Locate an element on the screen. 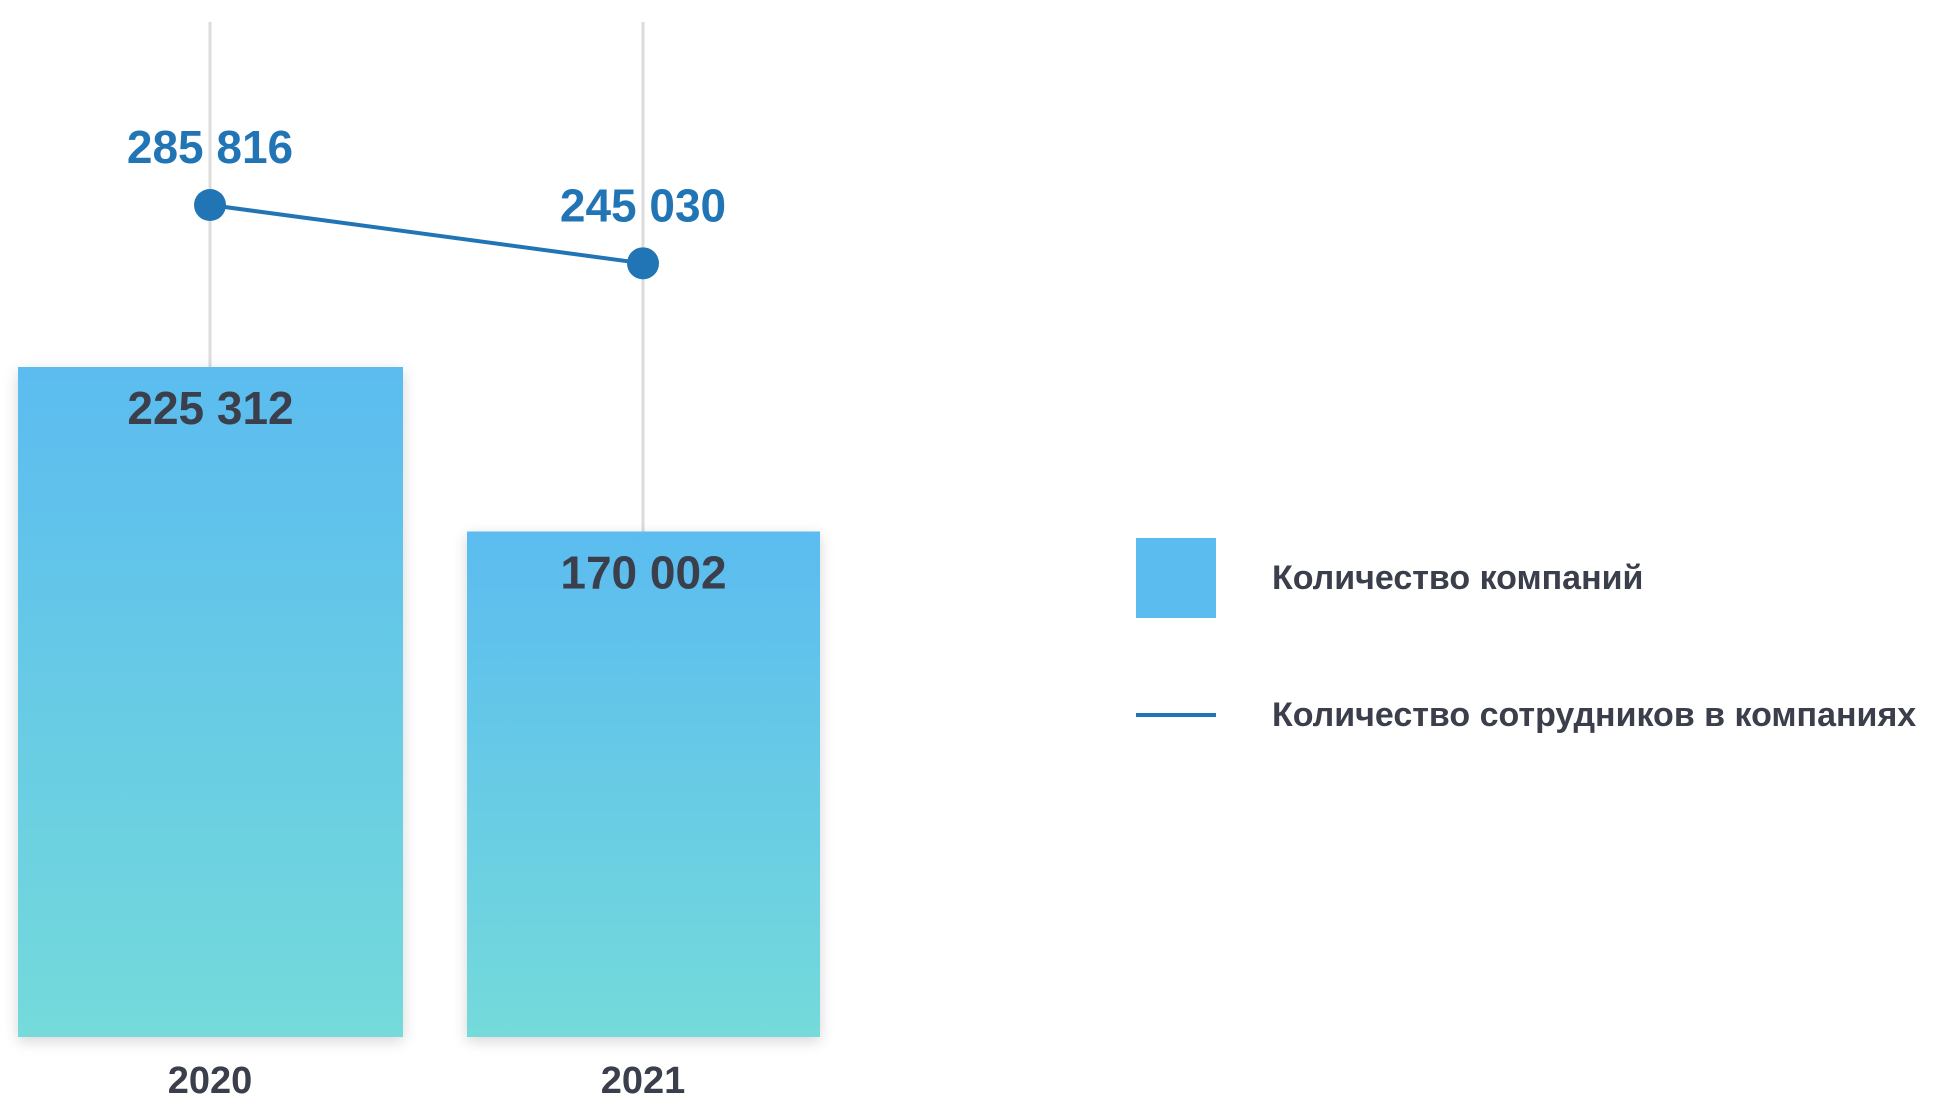 This screenshot has width=1953, height=1102. legend-swatch-line is located at coordinates (1176, 715).